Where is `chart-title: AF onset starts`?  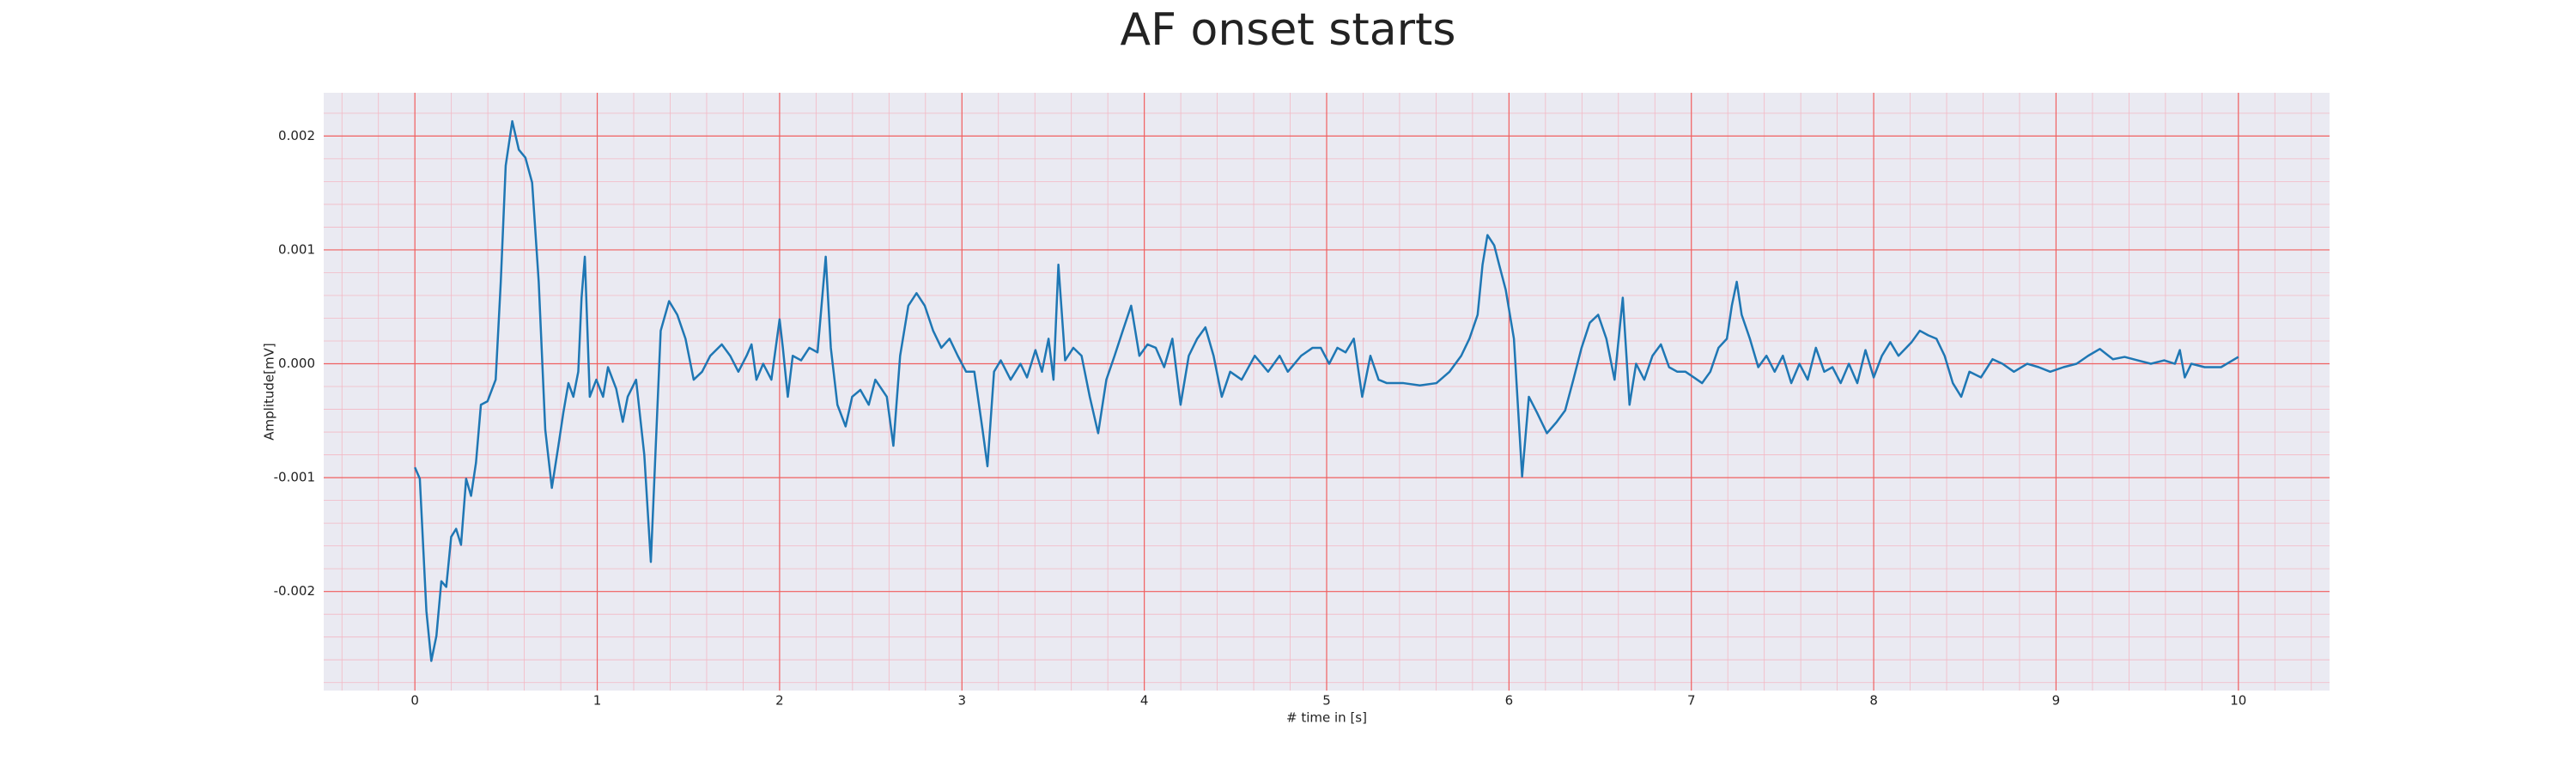 chart-title: AF onset starts is located at coordinates (1288, 30).